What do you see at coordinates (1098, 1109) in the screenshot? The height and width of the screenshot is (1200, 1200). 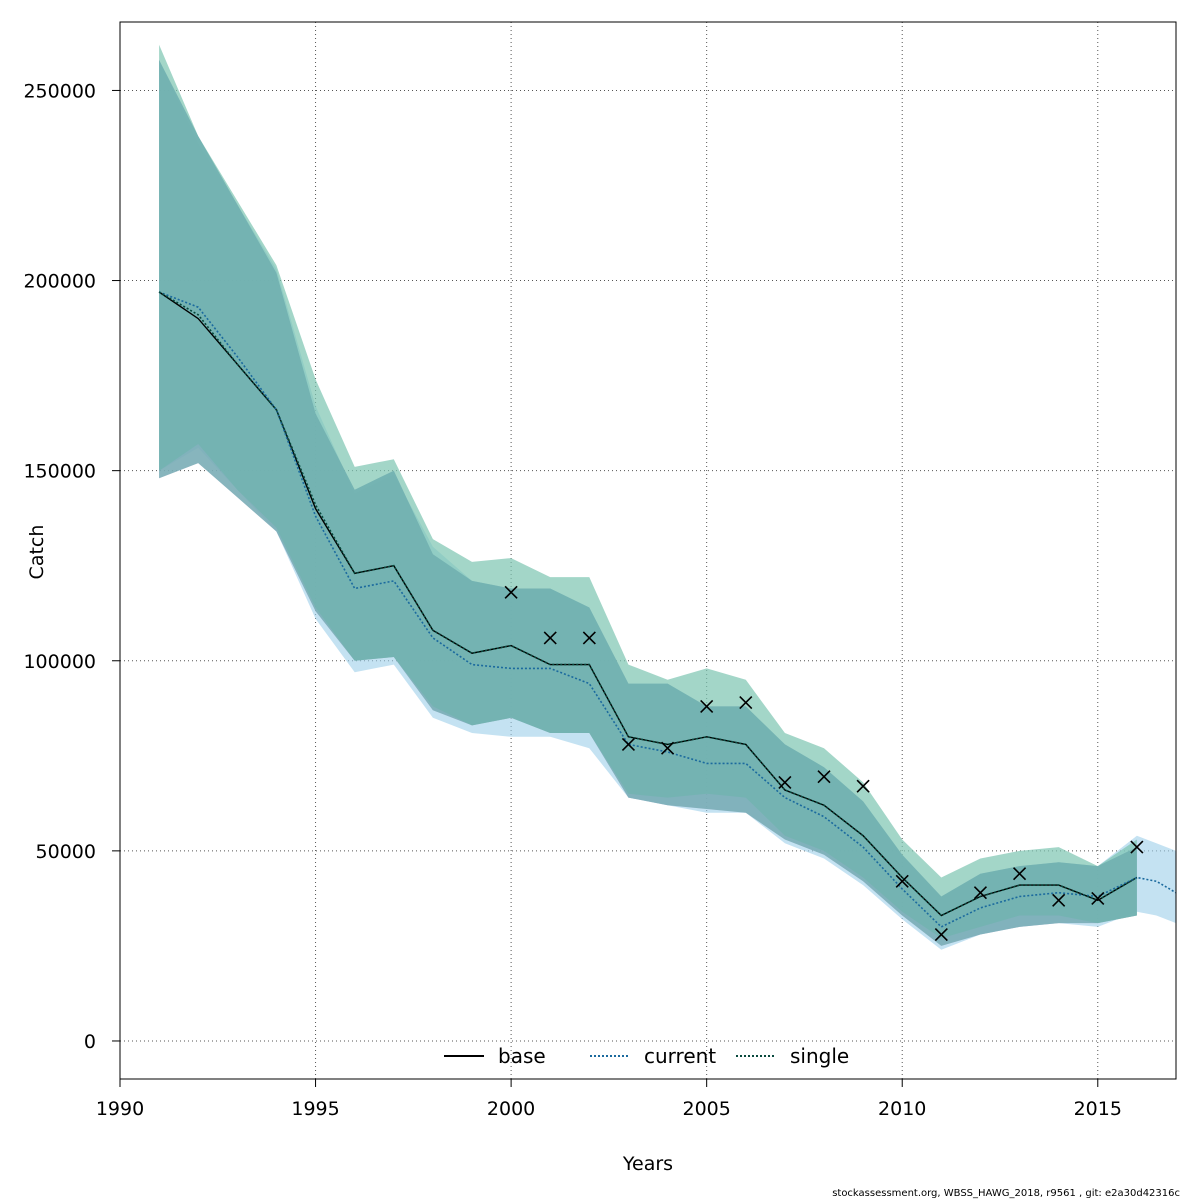 I see `x-tick-label: 2015` at bounding box center [1098, 1109].